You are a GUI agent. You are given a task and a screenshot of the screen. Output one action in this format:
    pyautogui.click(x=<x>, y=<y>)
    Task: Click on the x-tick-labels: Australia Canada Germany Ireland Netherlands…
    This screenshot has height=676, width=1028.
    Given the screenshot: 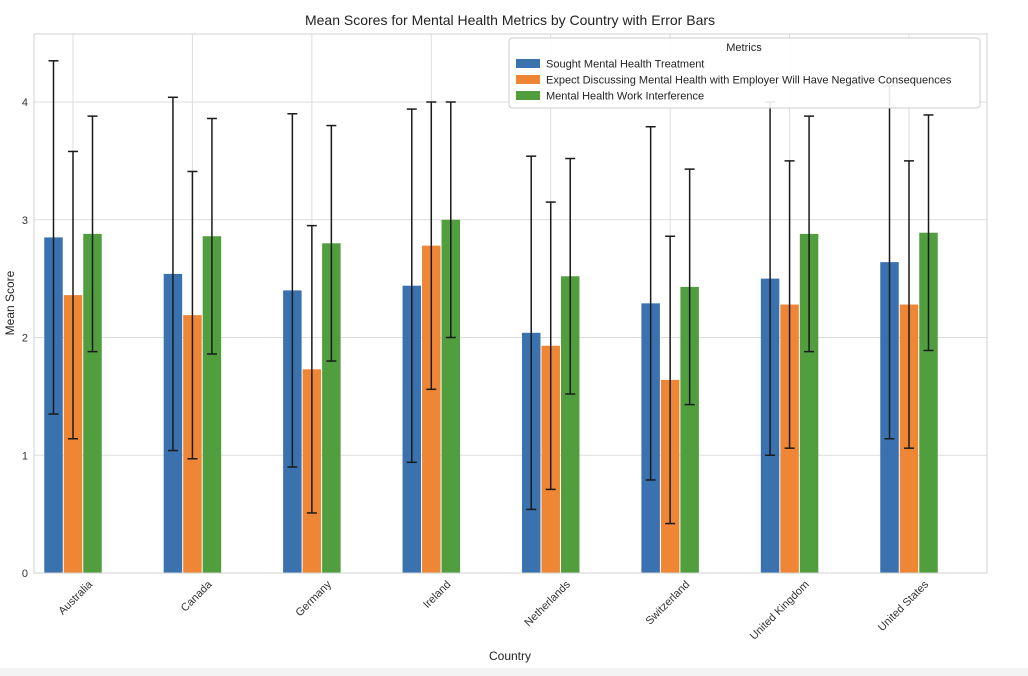 What is the action you would take?
    pyautogui.click(x=493, y=610)
    